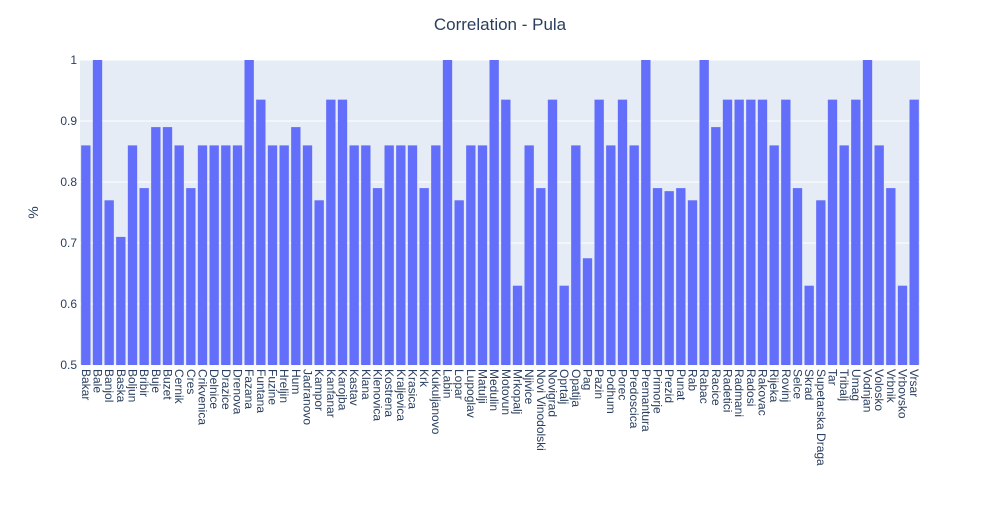 The height and width of the screenshot is (505, 1000). Describe the element at coordinates (739, 393) in the screenshot. I see `x-tick-label: Radmani` at that location.